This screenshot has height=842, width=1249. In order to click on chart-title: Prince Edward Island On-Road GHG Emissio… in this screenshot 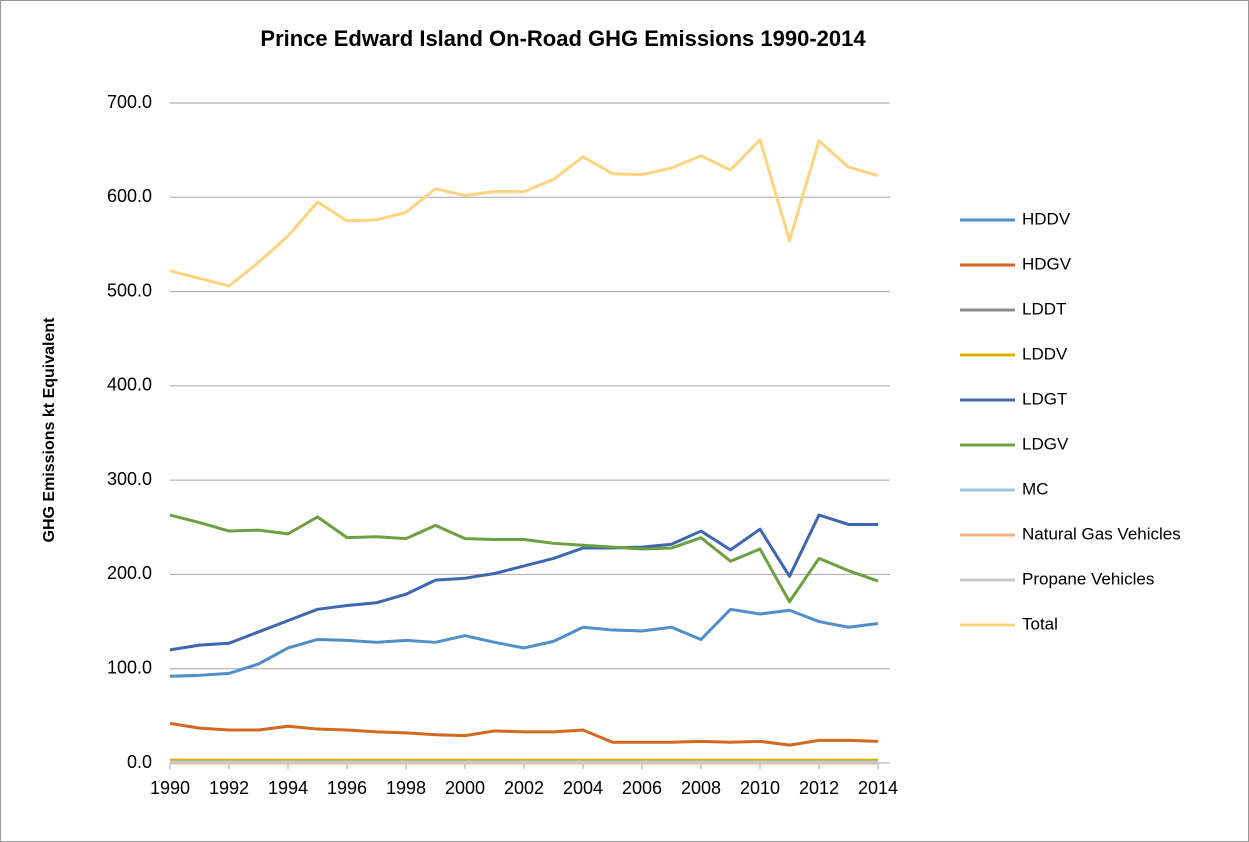, I will do `click(563, 38)`.